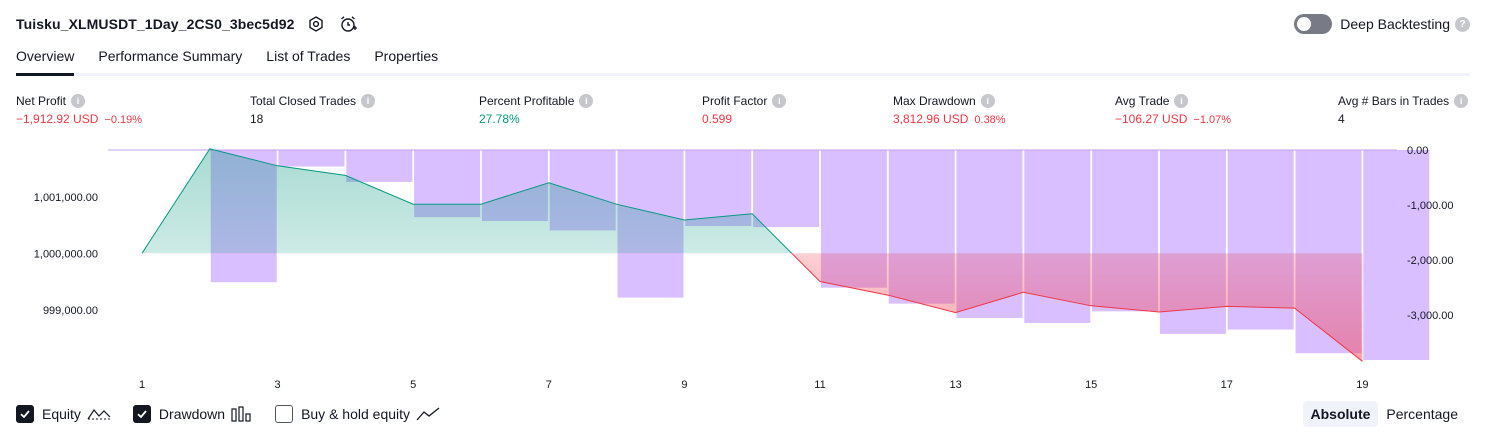 Image resolution: width=1486 pixels, height=438 pixels. I want to click on legend-equity: Equity, so click(63, 414).